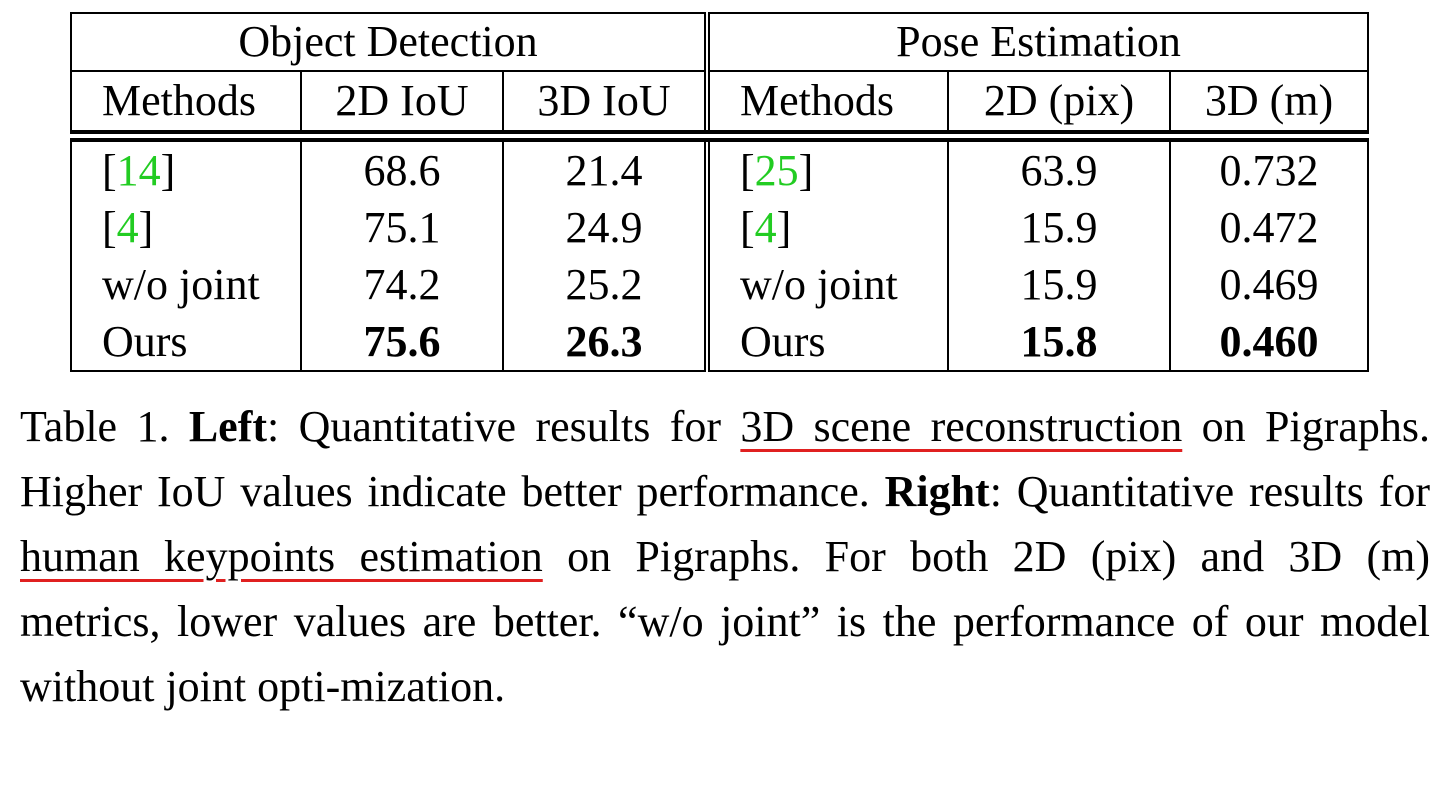 Image resolution: width=1451 pixels, height=785 pixels. What do you see at coordinates (281, 556) in the screenshot?
I see `highlight-underline-keypoints-estimation: human keypoints estimation` at bounding box center [281, 556].